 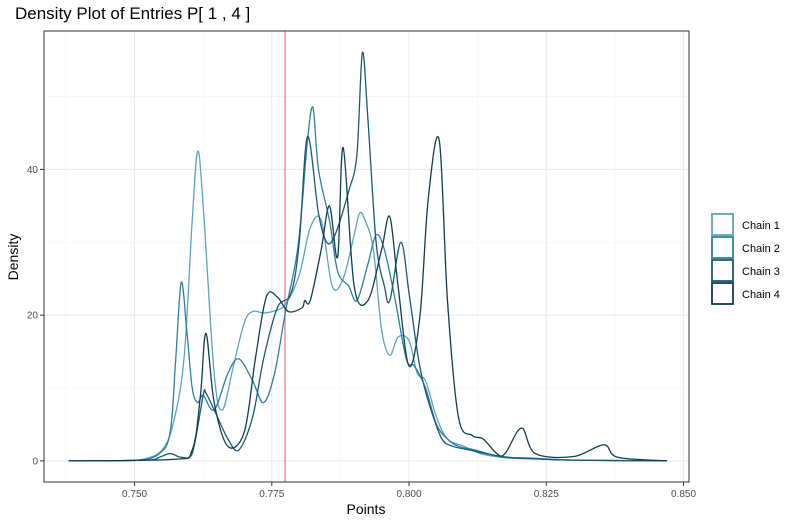 What do you see at coordinates (13, 257) in the screenshot?
I see `y-axis-label: Density` at bounding box center [13, 257].